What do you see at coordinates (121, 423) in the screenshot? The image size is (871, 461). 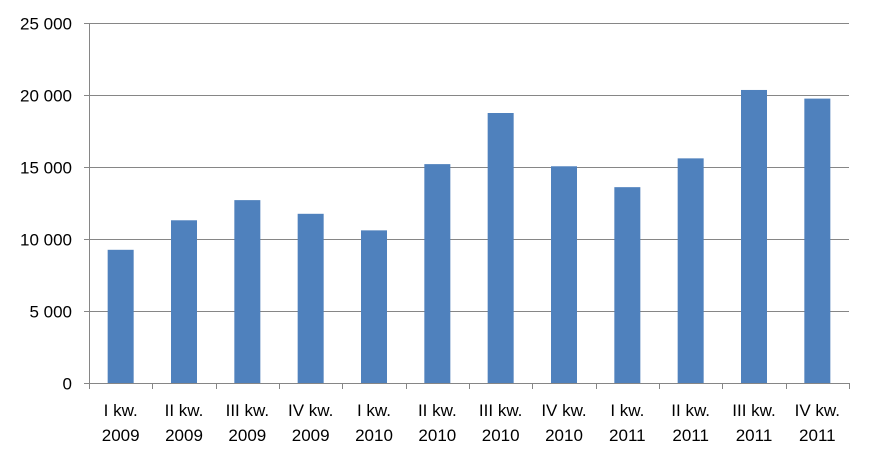 I see `x-category-label: I kw. 2009` at bounding box center [121, 423].